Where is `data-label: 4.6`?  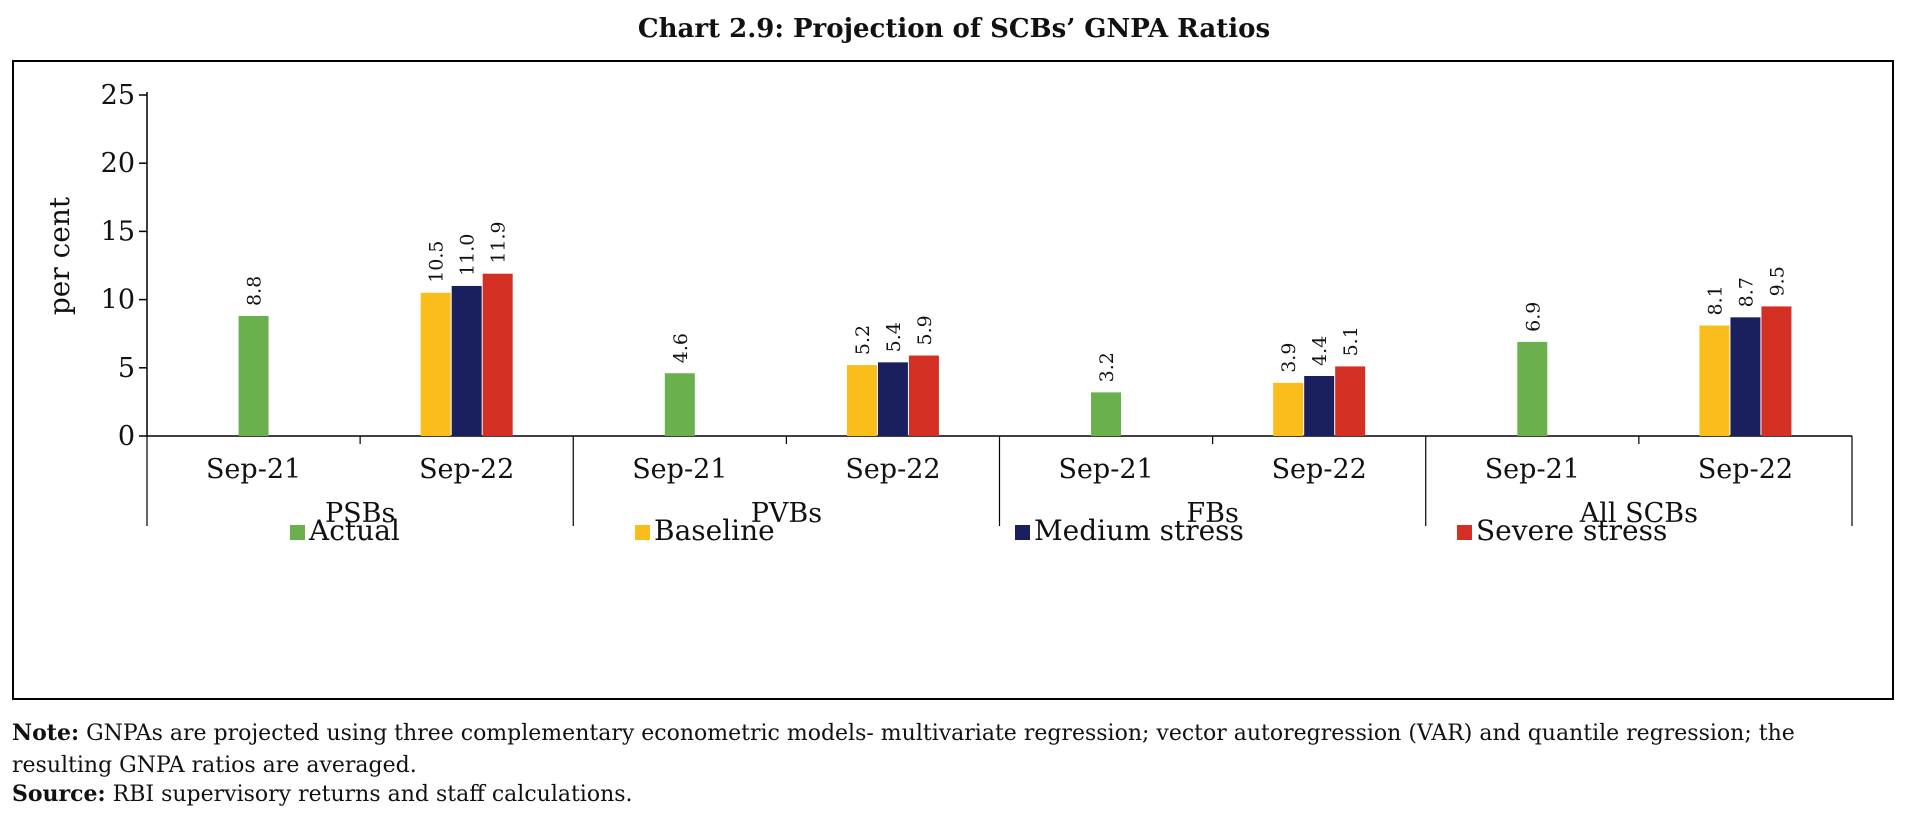
data-label: 4.6 is located at coordinates (681, 348).